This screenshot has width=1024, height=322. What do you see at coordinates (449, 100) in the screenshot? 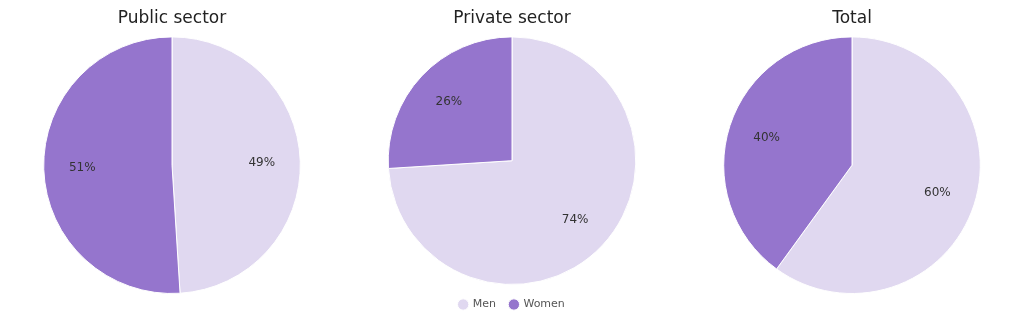
I see `data-label: 26%` at bounding box center [449, 100].